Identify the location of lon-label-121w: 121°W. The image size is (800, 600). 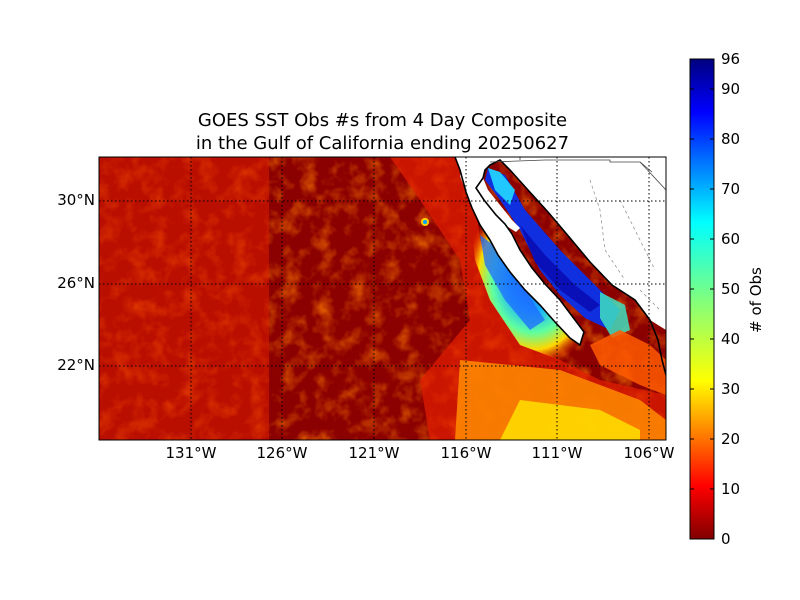
(374, 453).